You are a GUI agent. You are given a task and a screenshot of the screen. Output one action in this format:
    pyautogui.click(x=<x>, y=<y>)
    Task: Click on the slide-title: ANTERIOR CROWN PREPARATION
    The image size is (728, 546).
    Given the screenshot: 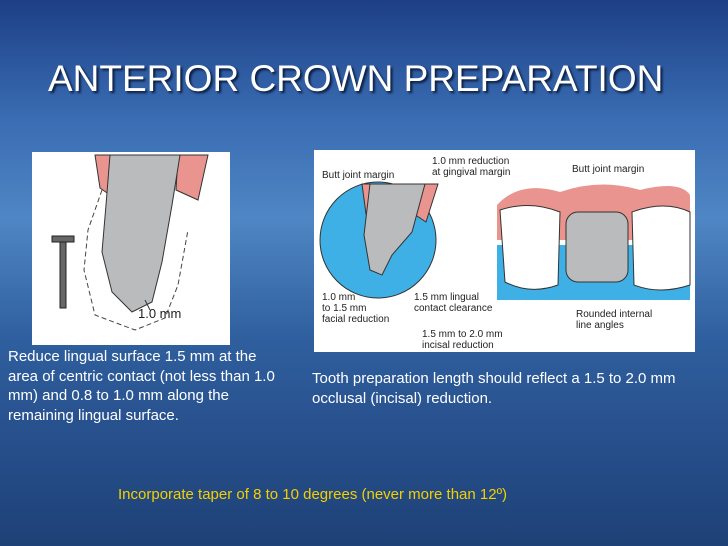 What is the action you would take?
    pyautogui.click(x=356, y=78)
    